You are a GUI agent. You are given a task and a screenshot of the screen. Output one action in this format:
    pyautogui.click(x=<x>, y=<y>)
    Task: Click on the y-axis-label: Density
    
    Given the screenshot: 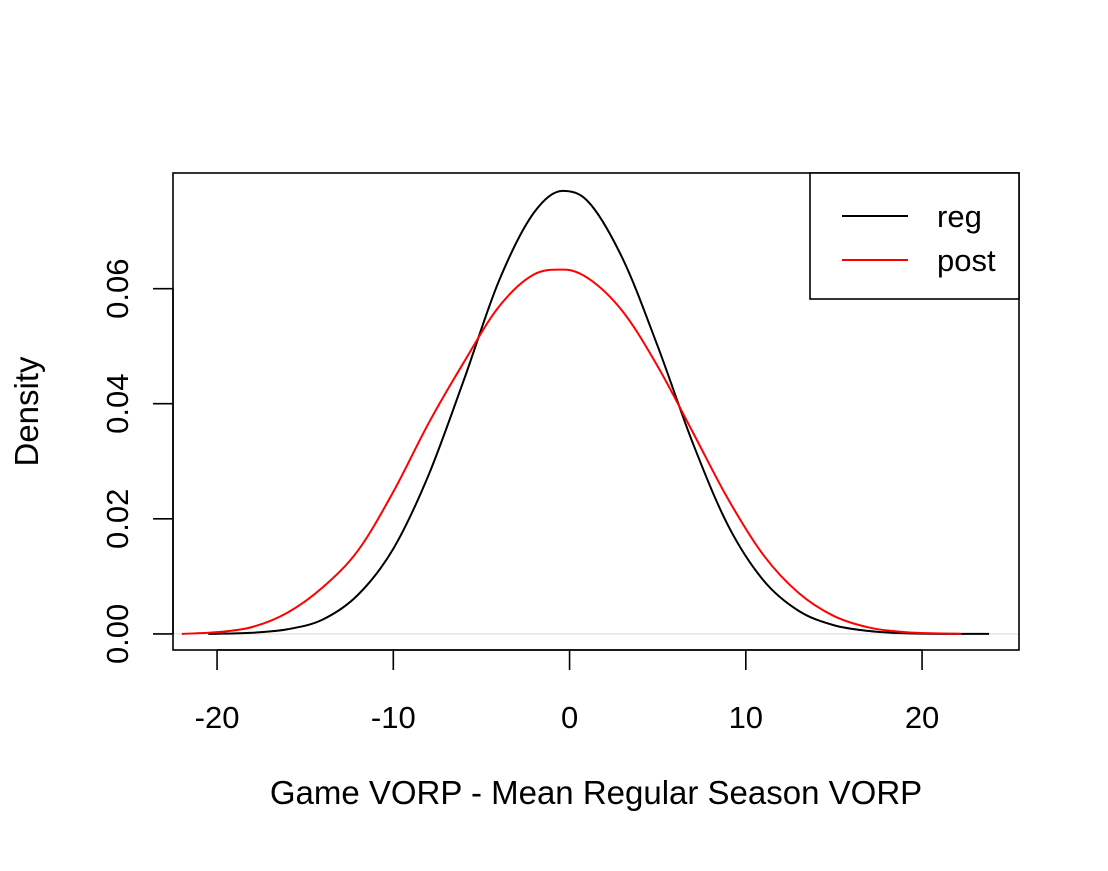 What is the action you would take?
    pyautogui.click(x=26, y=411)
    